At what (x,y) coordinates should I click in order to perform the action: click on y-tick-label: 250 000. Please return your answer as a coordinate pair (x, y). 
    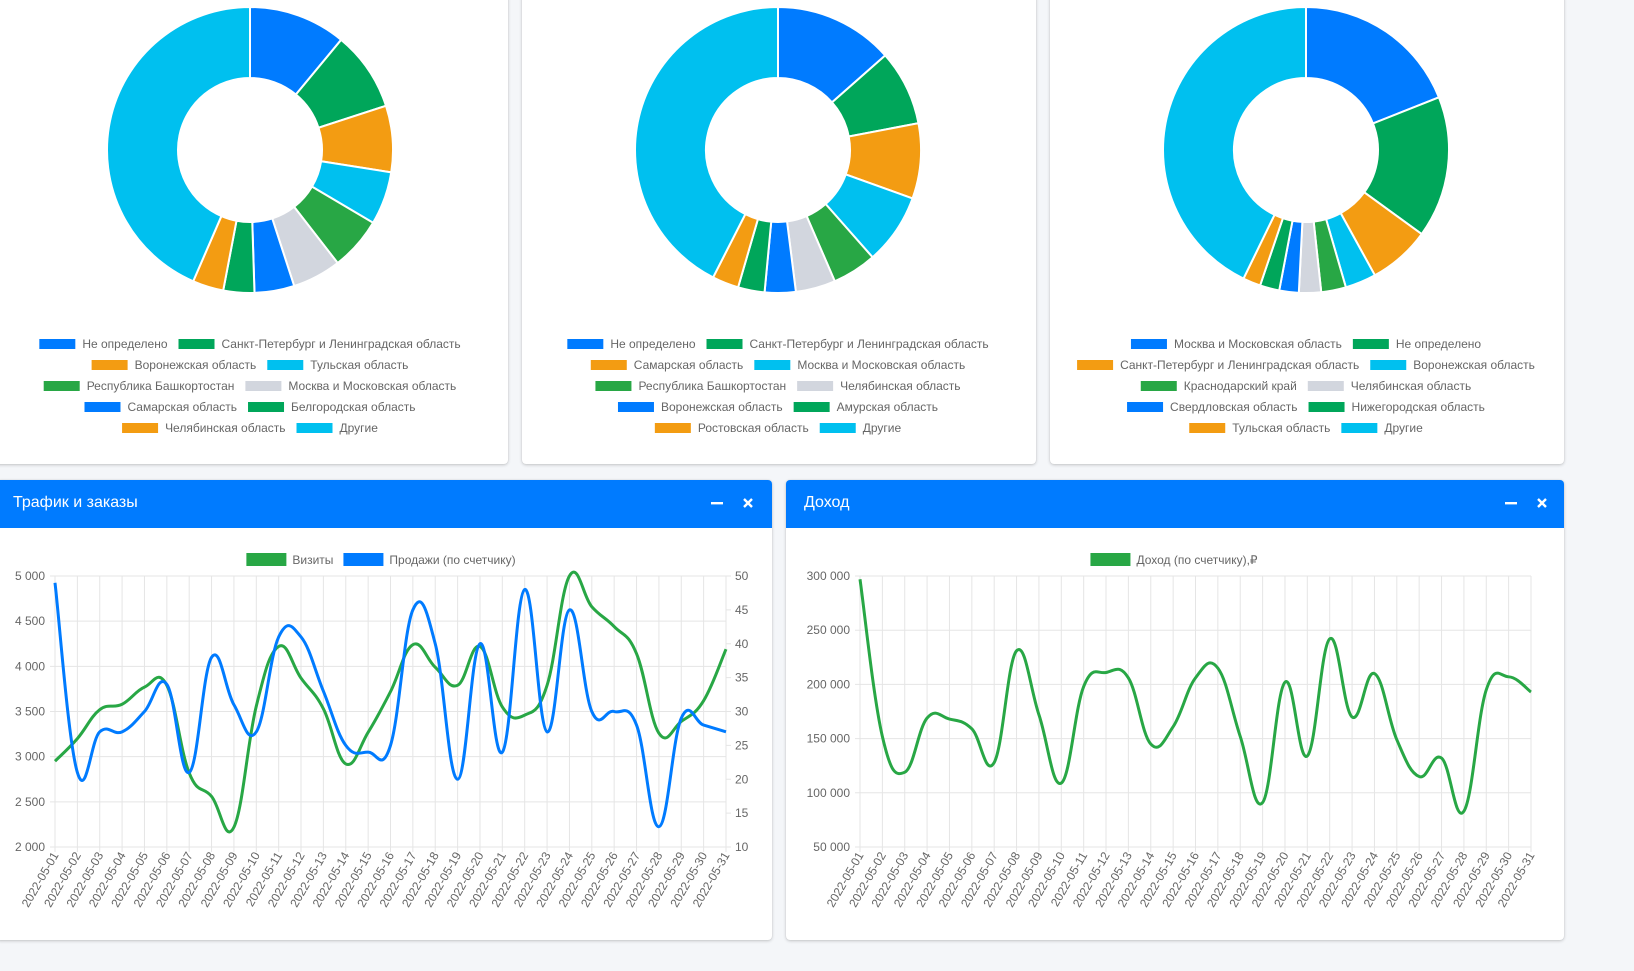
    Looking at the image, I should click on (829, 630).